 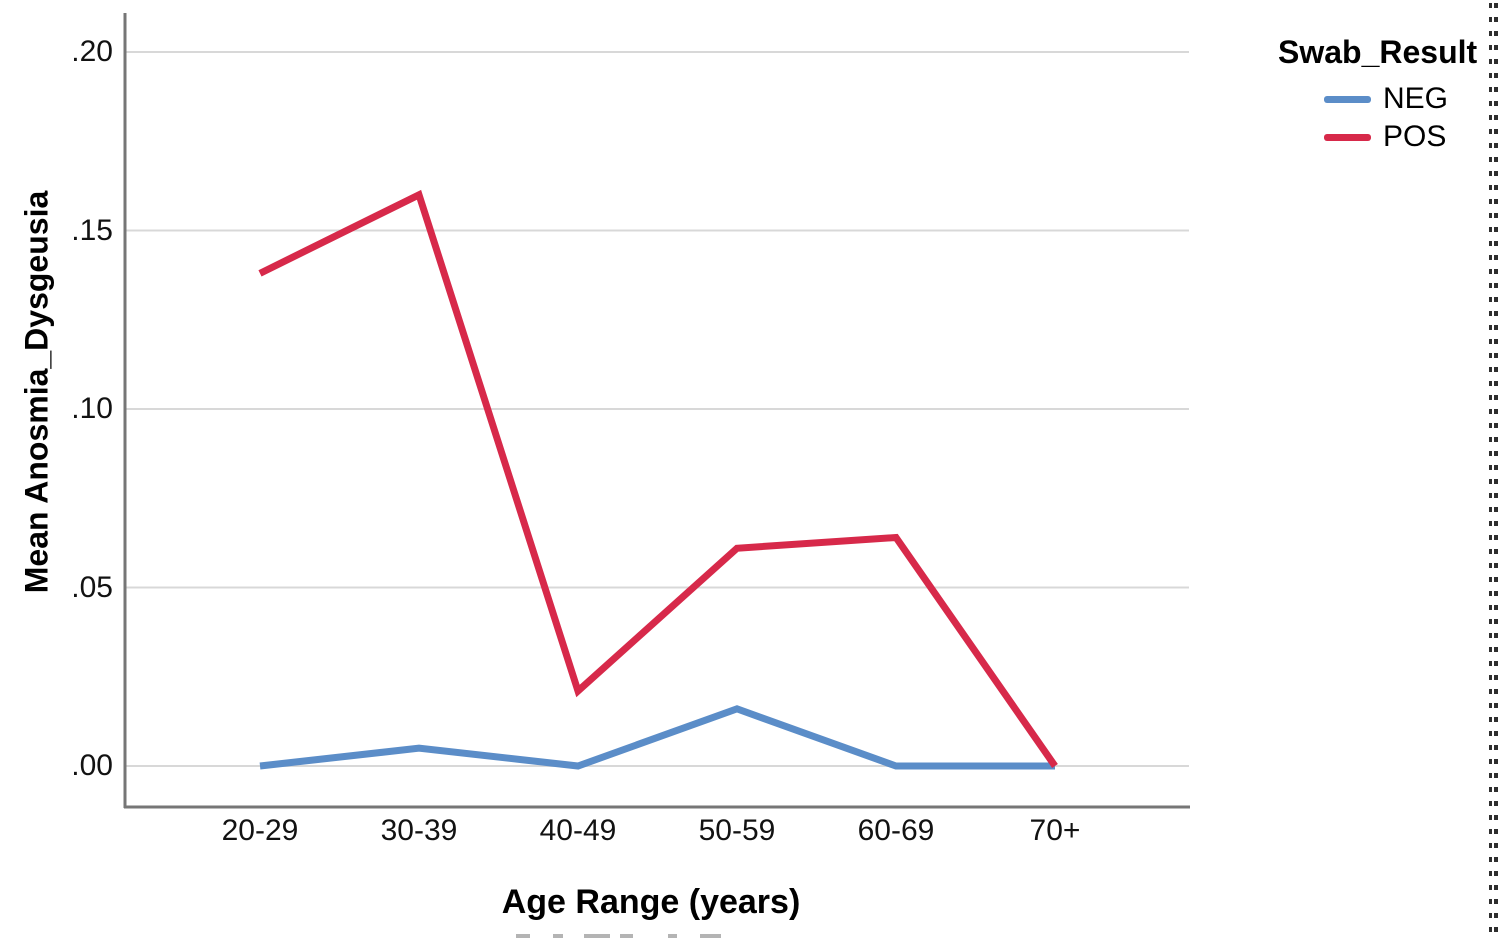 I want to click on y-tick-label: .10, so click(x=92, y=408).